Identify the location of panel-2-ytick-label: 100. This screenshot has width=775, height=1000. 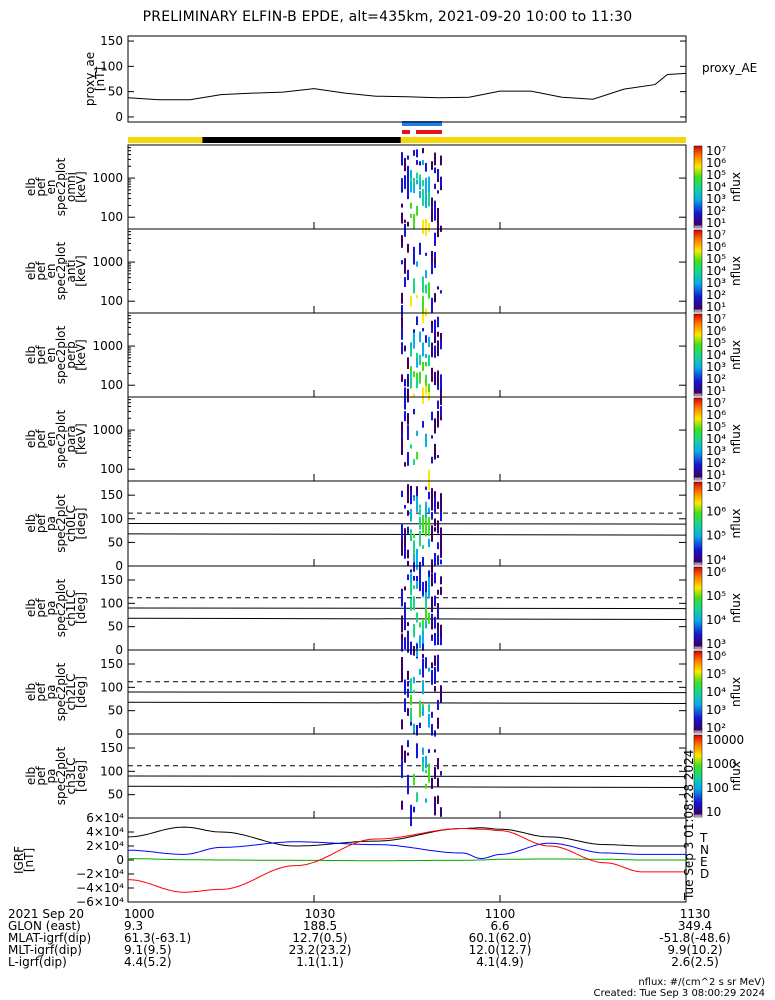
(111, 301).